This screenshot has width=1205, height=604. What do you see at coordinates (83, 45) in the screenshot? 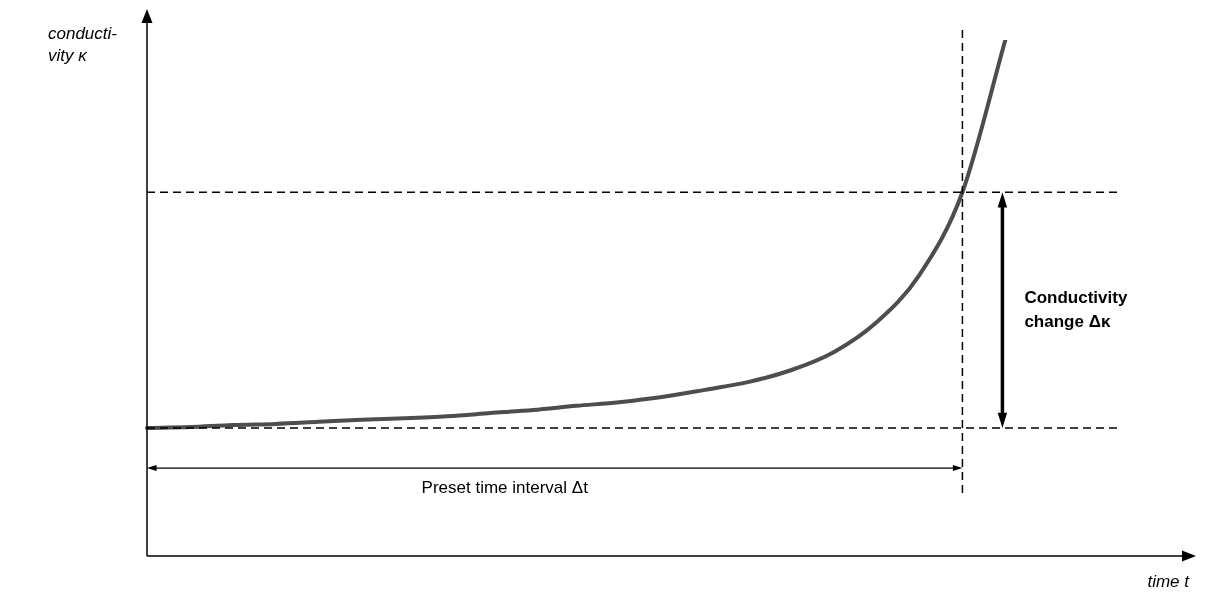
I see `y-axis-title: conducti- vity κ` at bounding box center [83, 45].